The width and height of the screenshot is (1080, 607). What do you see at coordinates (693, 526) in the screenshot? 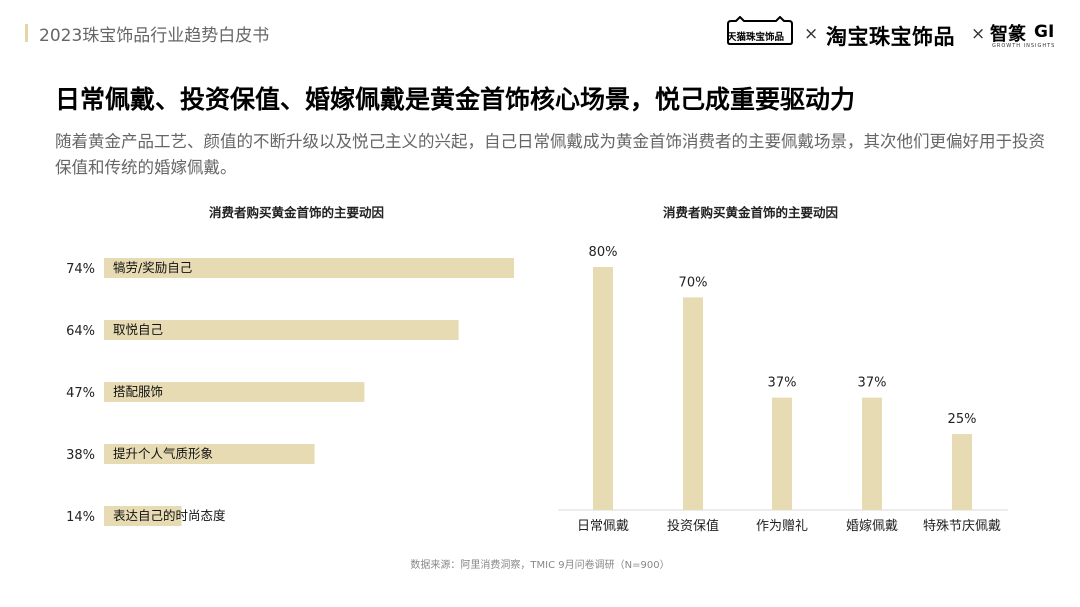
I see `vbar-category-label: 投资保值` at bounding box center [693, 526].